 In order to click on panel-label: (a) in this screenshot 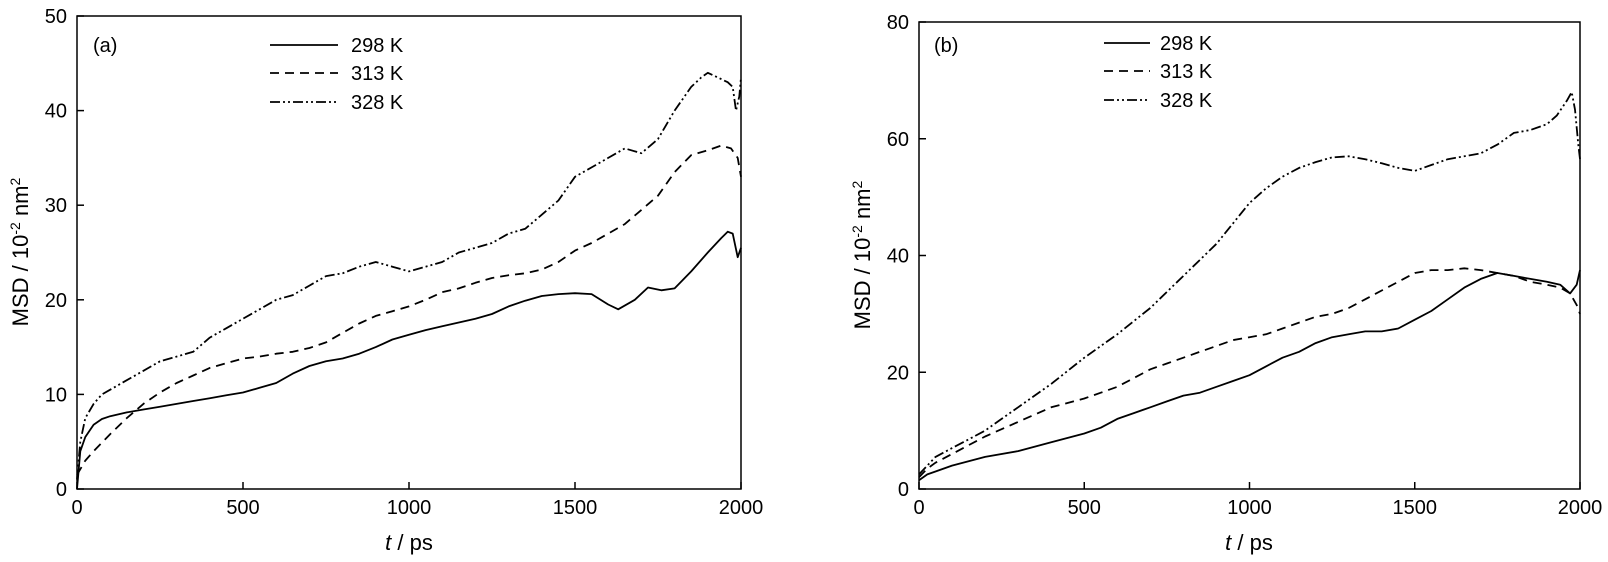, I will do `click(105, 46)`.